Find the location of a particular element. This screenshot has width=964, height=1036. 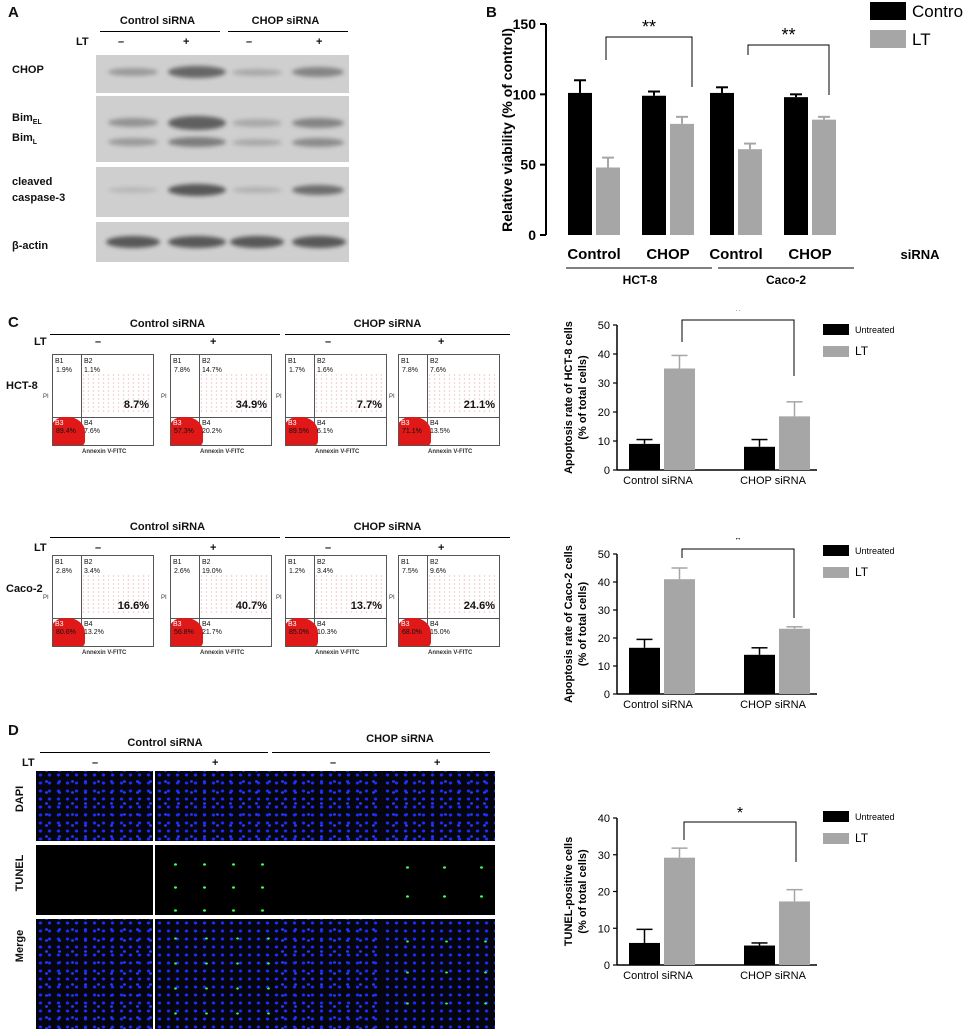

quadrant-b1-value: 1.2% is located at coordinates (297, 571).